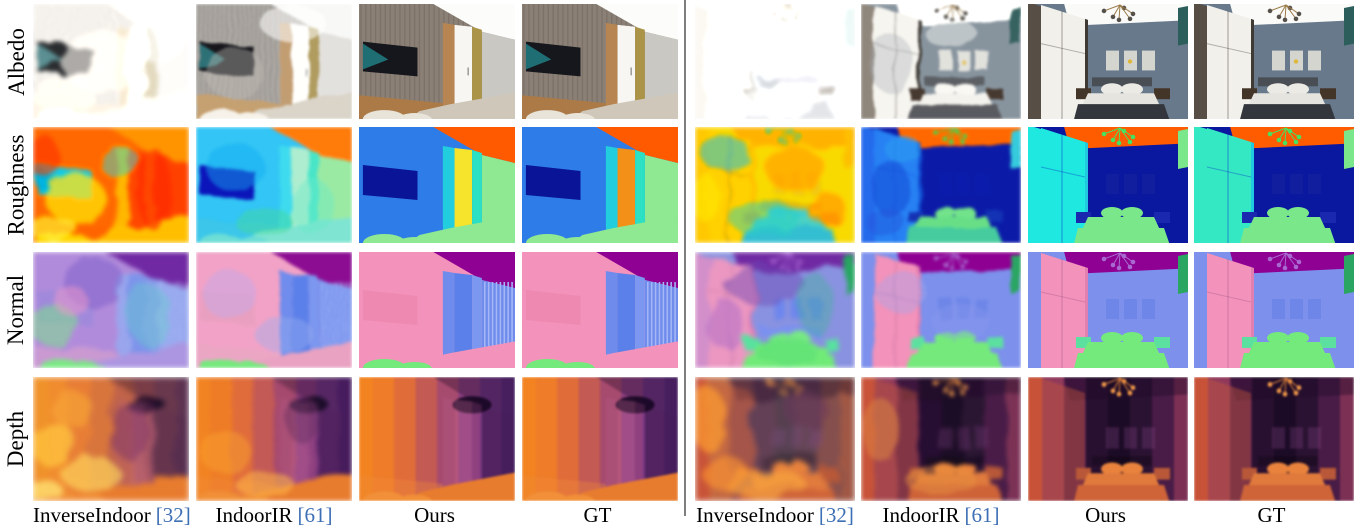 The image size is (1354, 531). I want to click on panel-depth-inverseindoor-scene2, so click(775, 439).